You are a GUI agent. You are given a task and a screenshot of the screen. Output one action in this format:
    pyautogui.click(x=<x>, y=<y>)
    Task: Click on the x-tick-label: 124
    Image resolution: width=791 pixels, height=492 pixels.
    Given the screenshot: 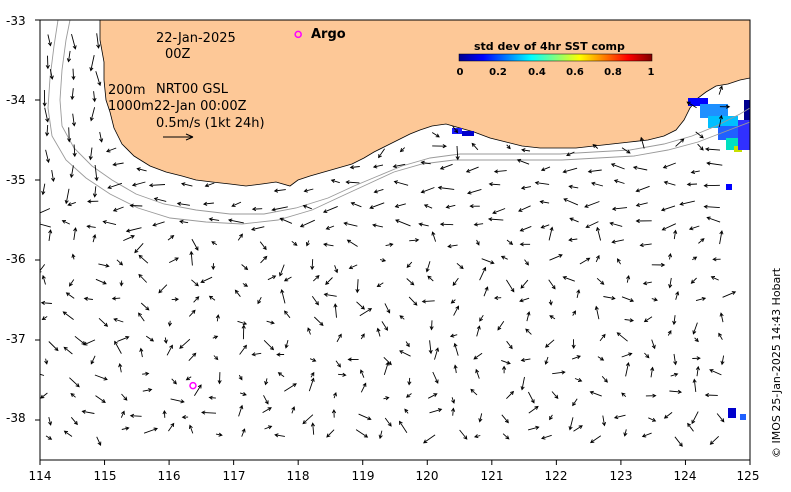 What is the action you would take?
    pyautogui.click(x=685, y=476)
    